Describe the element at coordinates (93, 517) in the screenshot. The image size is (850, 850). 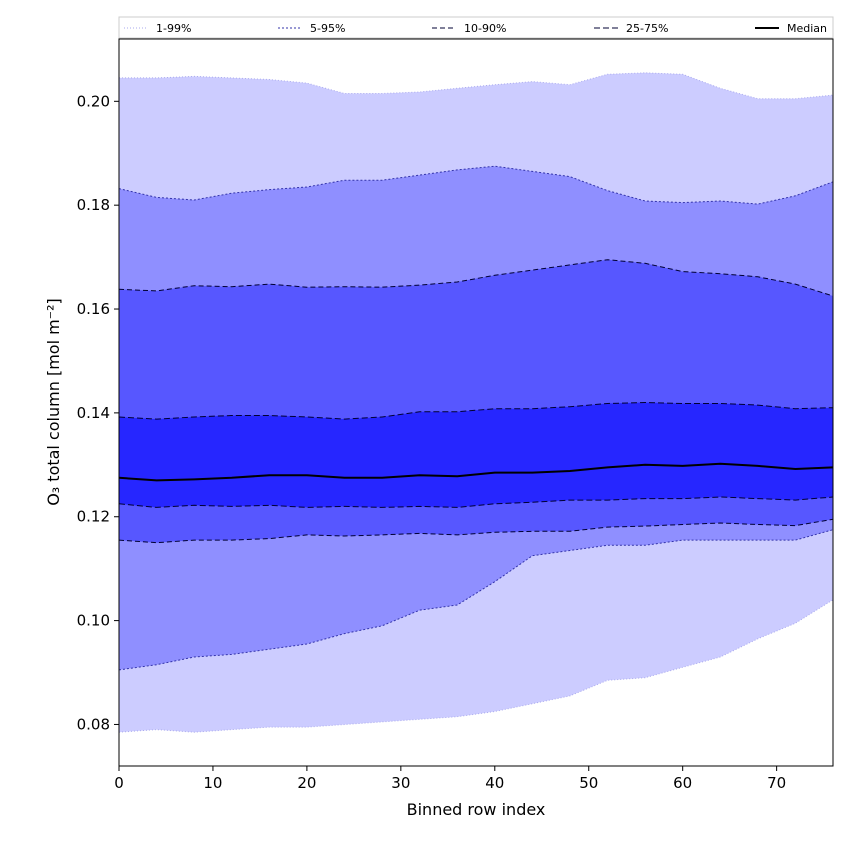
I see `y-tick-label: 0.12` at that location.